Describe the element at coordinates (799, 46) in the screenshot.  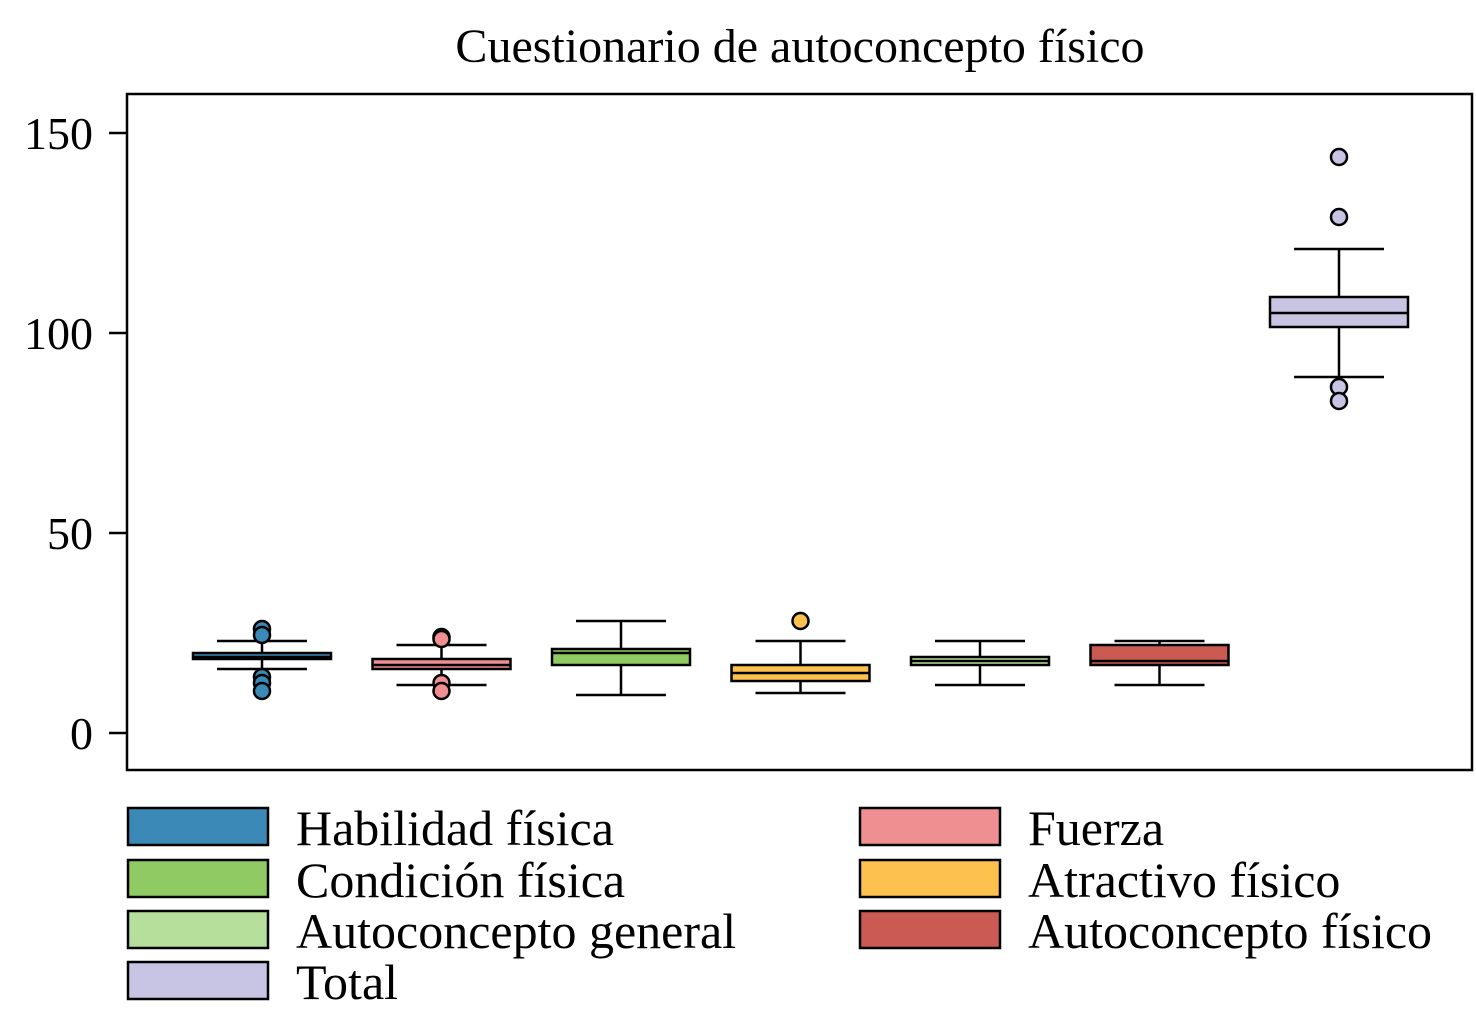
I see `chart-title: Cuestionario de autoconcepto físico` at that location.